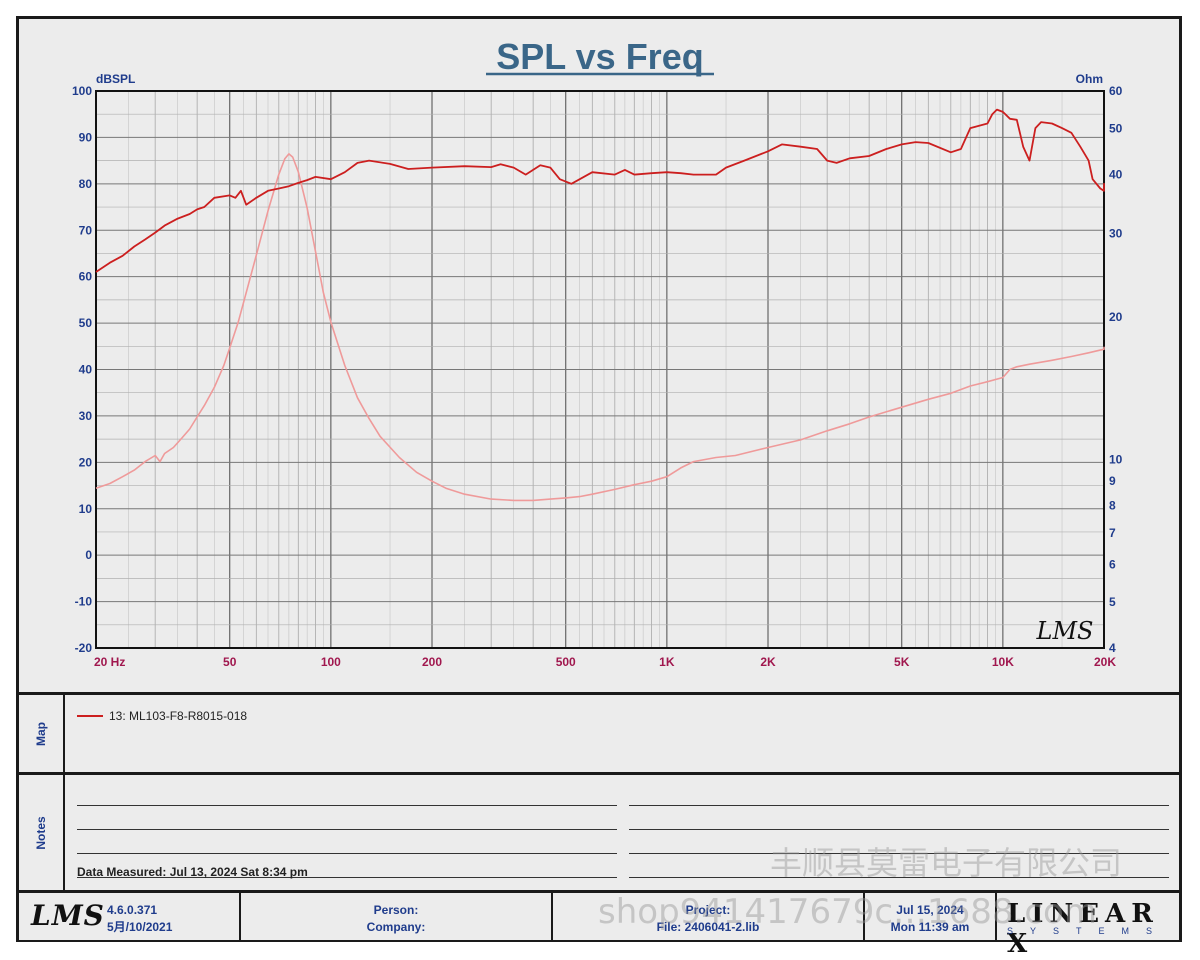 This screenshot has width=1200, height=960. What do you see at coordinates (331, 662) in the screenshot?
I see `x-tick-label: 100` at bounding box center [331, 662].